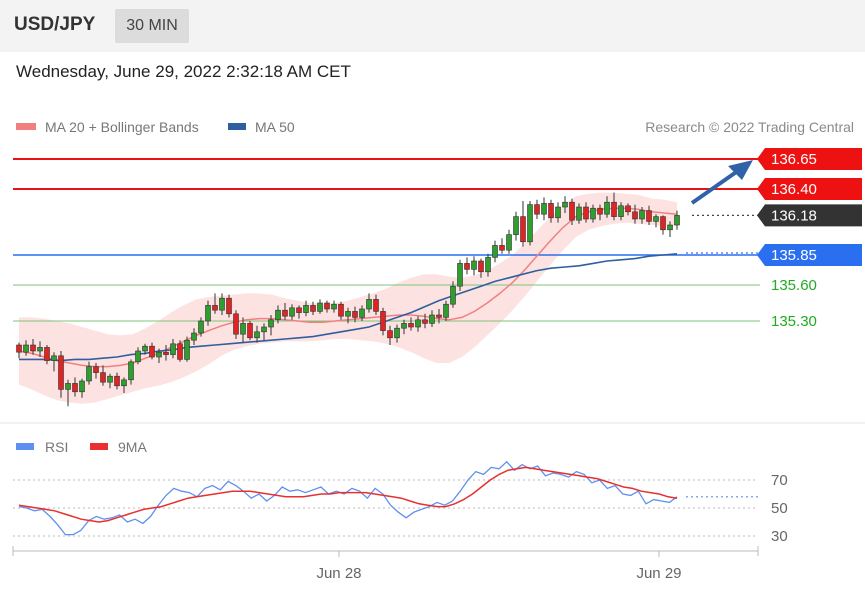  What do you see at coordinates (132, 447) in the screenshot?
I see `rsi-ma-legend-label: 9MA` at bounding box center [132, 447].